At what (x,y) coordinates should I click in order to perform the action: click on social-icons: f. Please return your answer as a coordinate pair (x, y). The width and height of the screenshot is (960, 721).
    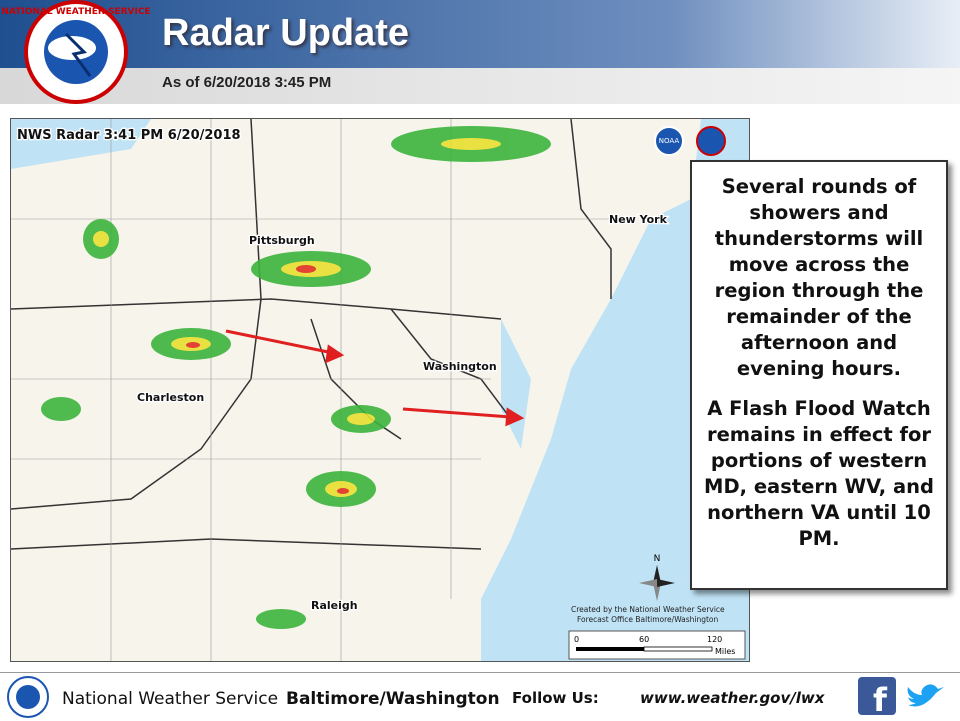
    Looking at the image, I should click on (901, 698).